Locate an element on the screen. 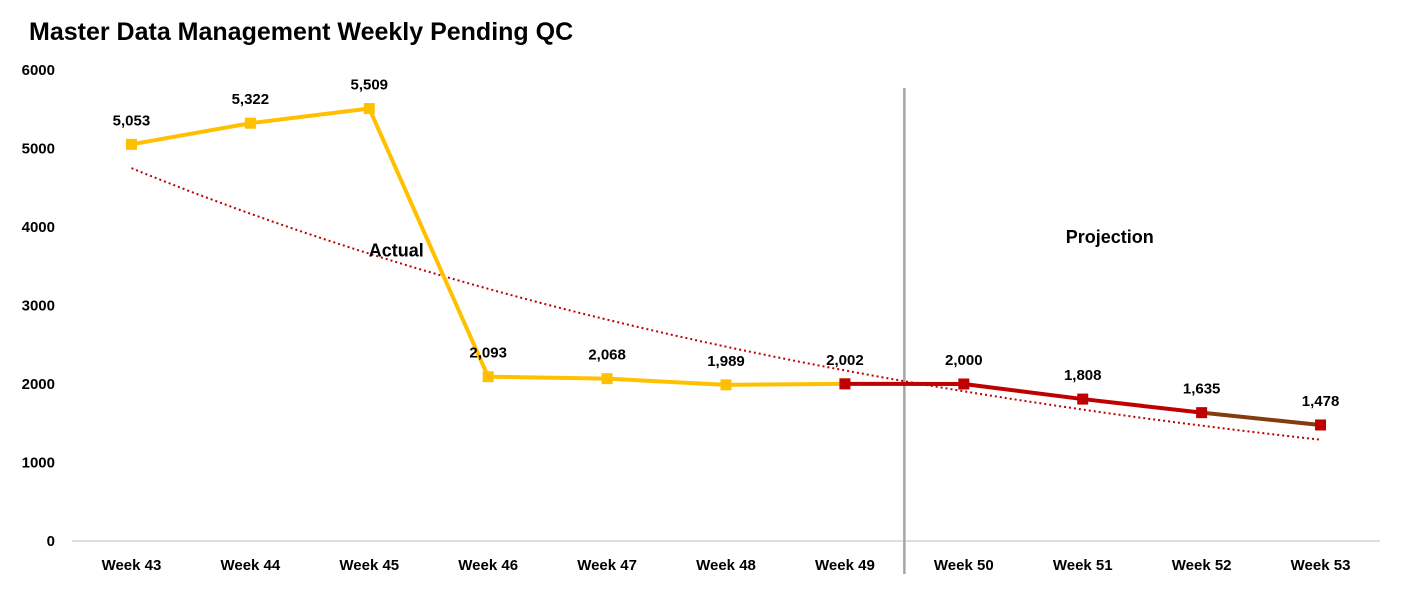 This screenshot has height=593, width=1401. x-tick-label: Week 45 is located at coordinates (369, 565).